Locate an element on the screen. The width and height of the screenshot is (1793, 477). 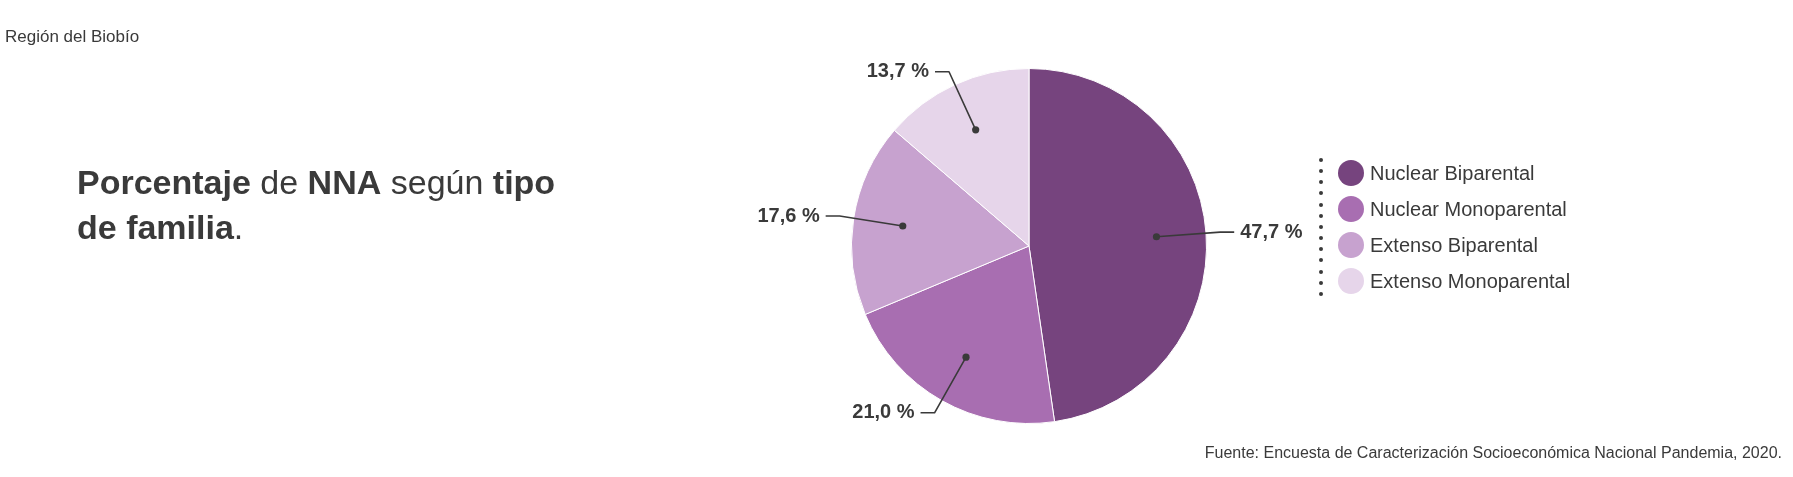
data-label: 13,7 % is located at coordinates (898, 70).